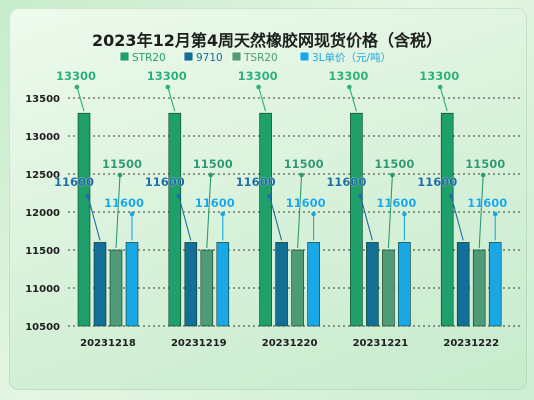 The width and height of the screenshot is (534, 400). I want to click on x-tick-label: 20231218, so click(108, 343).